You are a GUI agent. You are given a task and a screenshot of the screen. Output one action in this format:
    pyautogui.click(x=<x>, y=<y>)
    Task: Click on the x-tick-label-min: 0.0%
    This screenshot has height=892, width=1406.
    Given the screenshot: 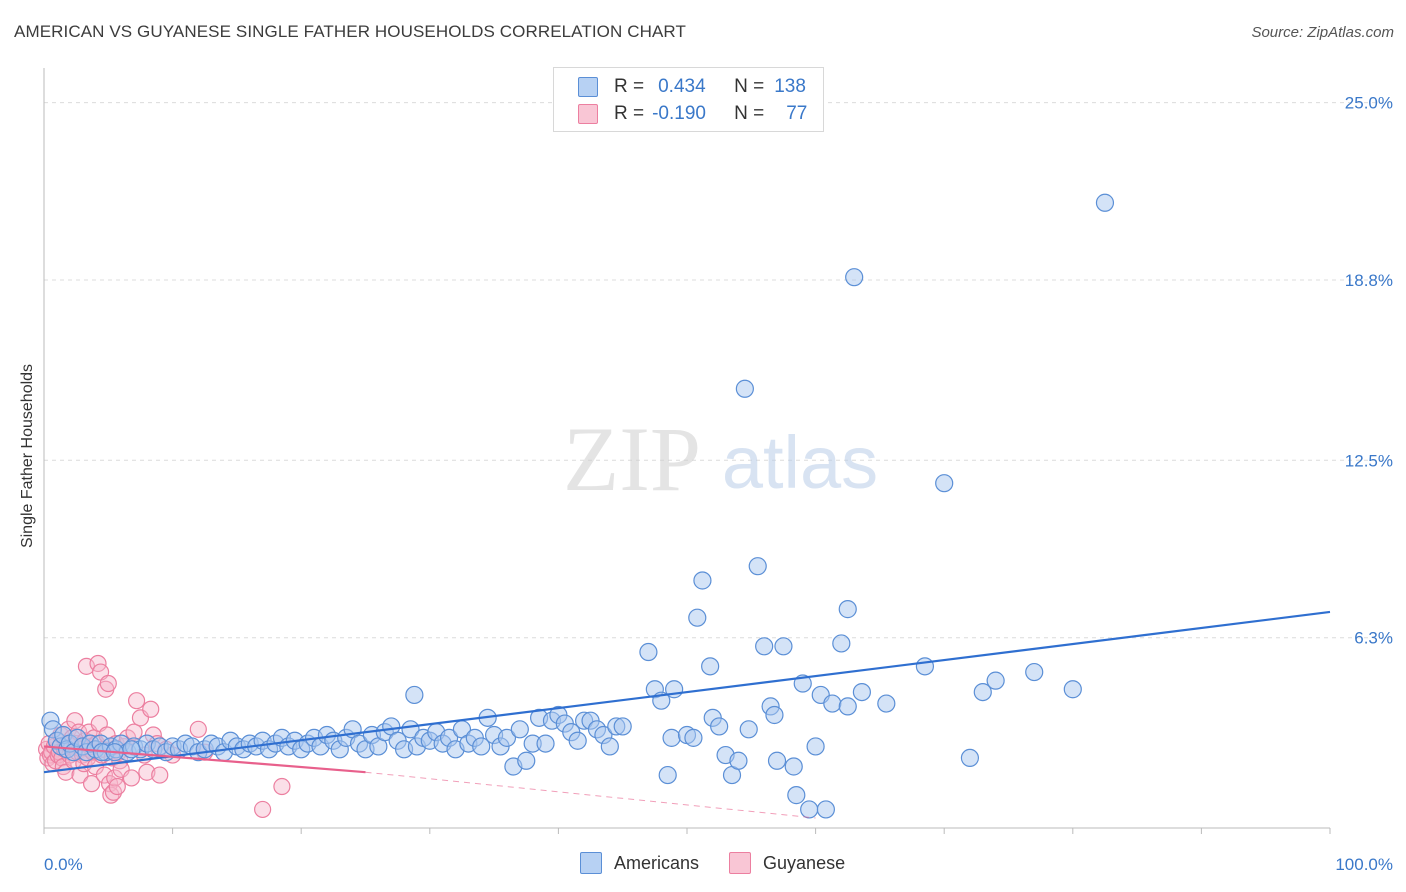 What is the action you would take?
    pyautogui.click(x=63, y=864)
    